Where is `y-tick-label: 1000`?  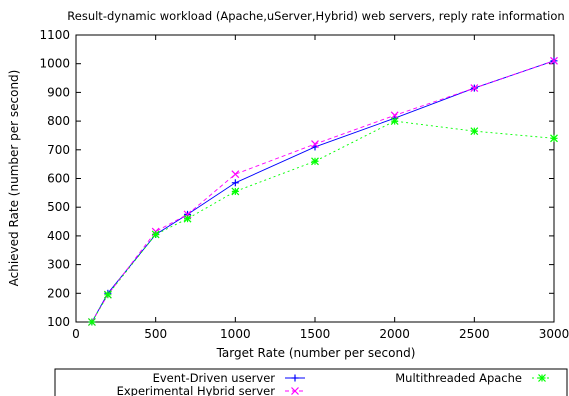
y-tick-label: 1000 is located at coordinates (54, 64).